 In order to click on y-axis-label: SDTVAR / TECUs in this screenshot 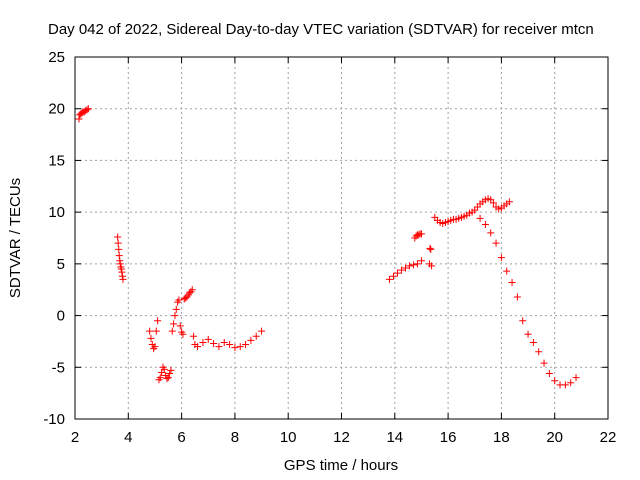, I will do `click(15, 238)`.